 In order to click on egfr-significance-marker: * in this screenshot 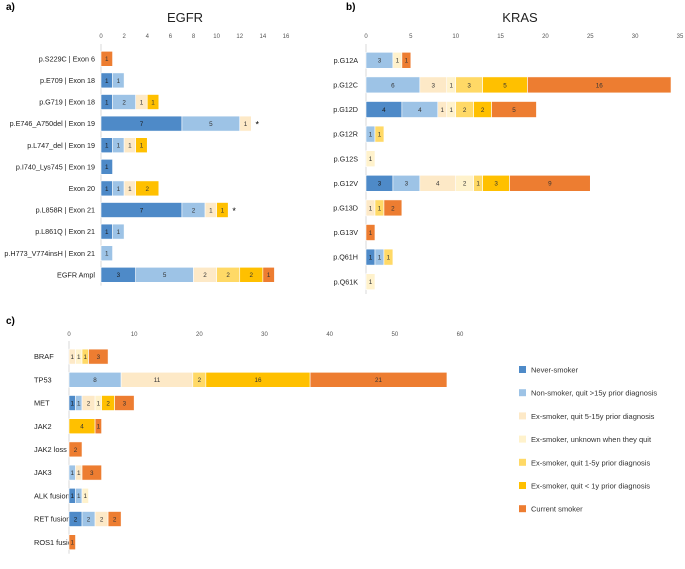, I will do `click(258, 125)`.